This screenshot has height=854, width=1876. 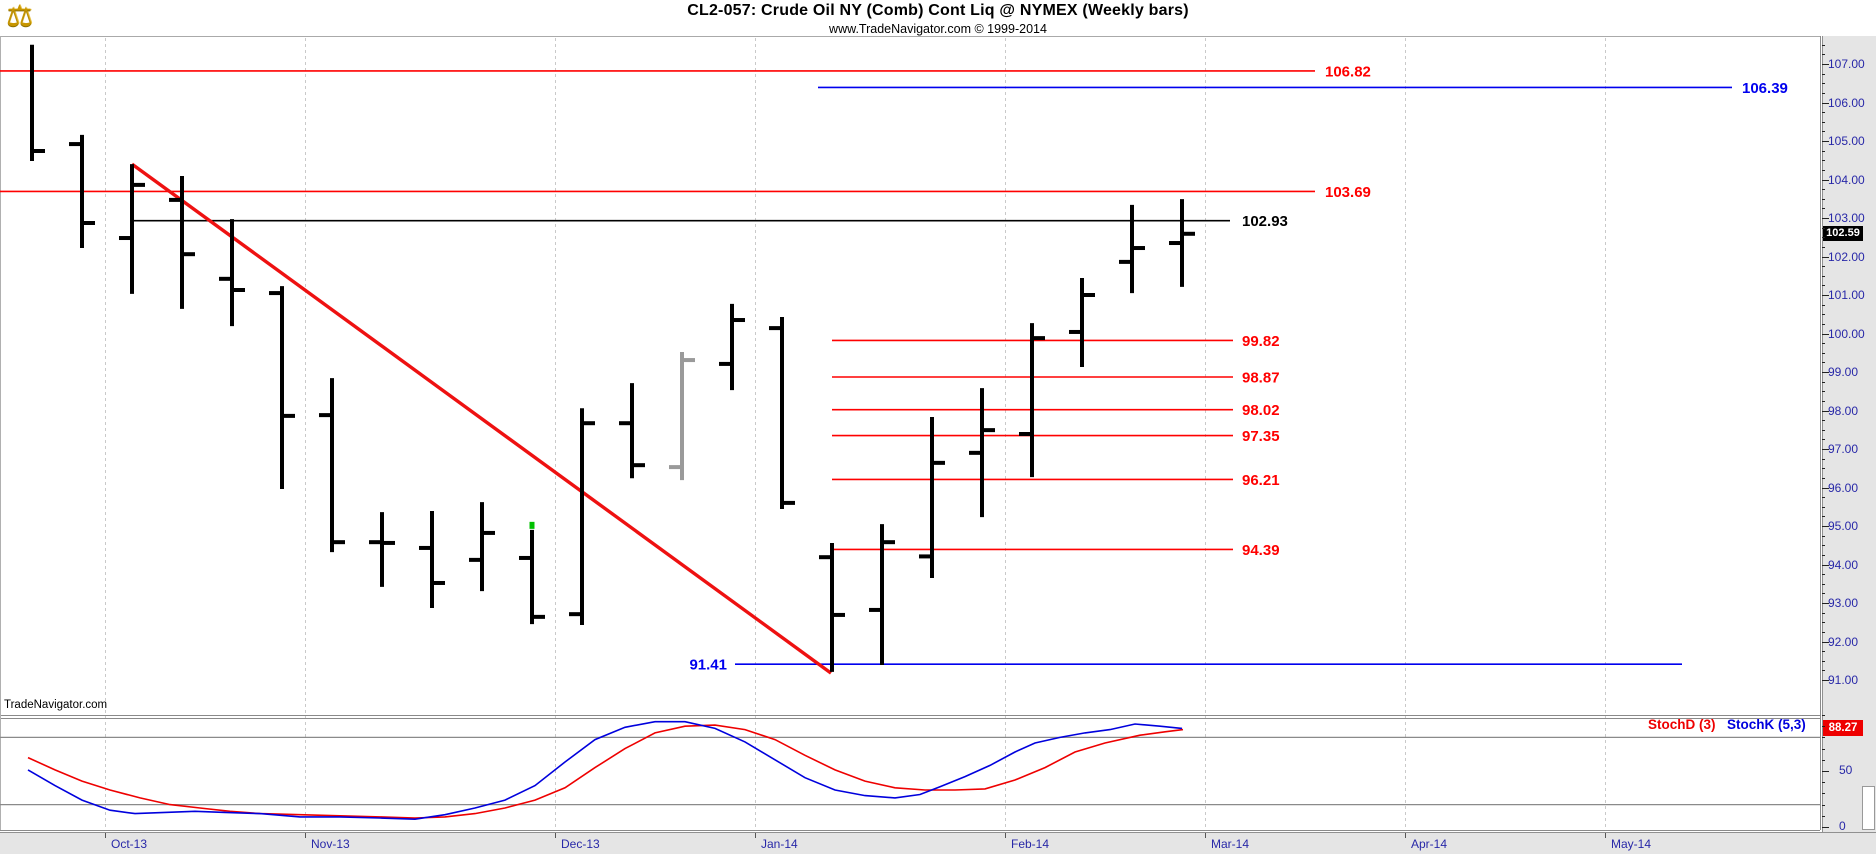 What do you see at coordinates (779, 844) in the screenshot?
I see `month-label: Jan-14` at bounding box center [779, 844].